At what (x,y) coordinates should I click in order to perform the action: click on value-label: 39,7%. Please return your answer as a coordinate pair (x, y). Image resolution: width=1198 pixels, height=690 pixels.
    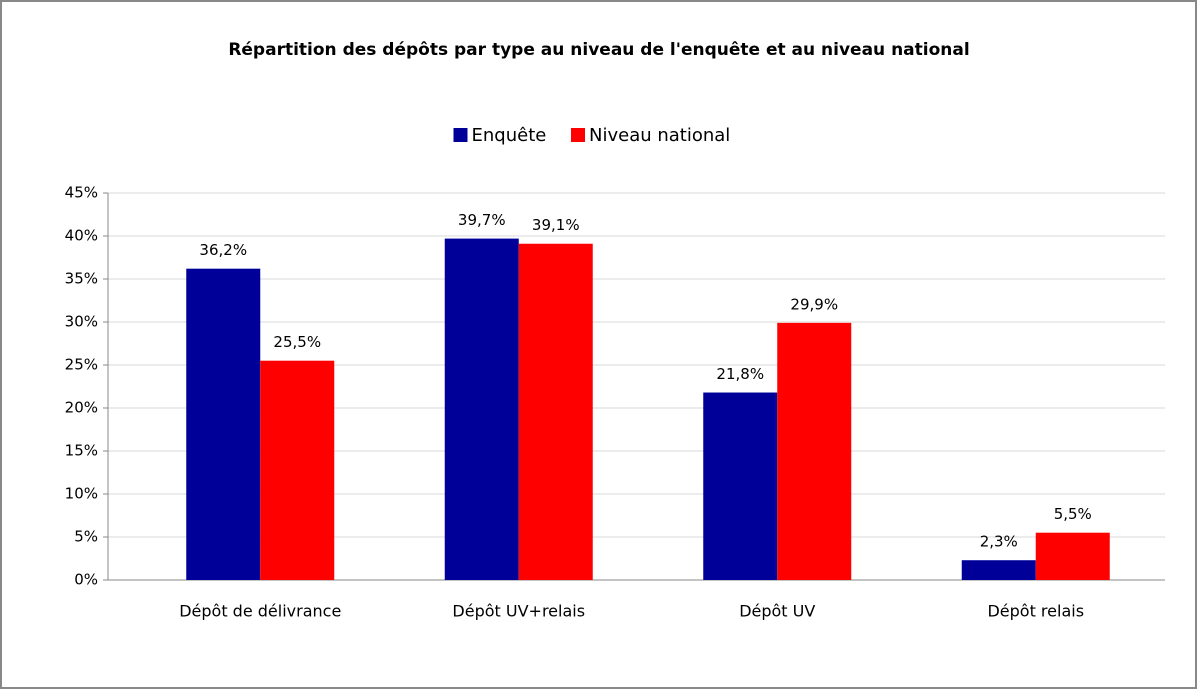
    Looking at the image, I should click on (482, 220).